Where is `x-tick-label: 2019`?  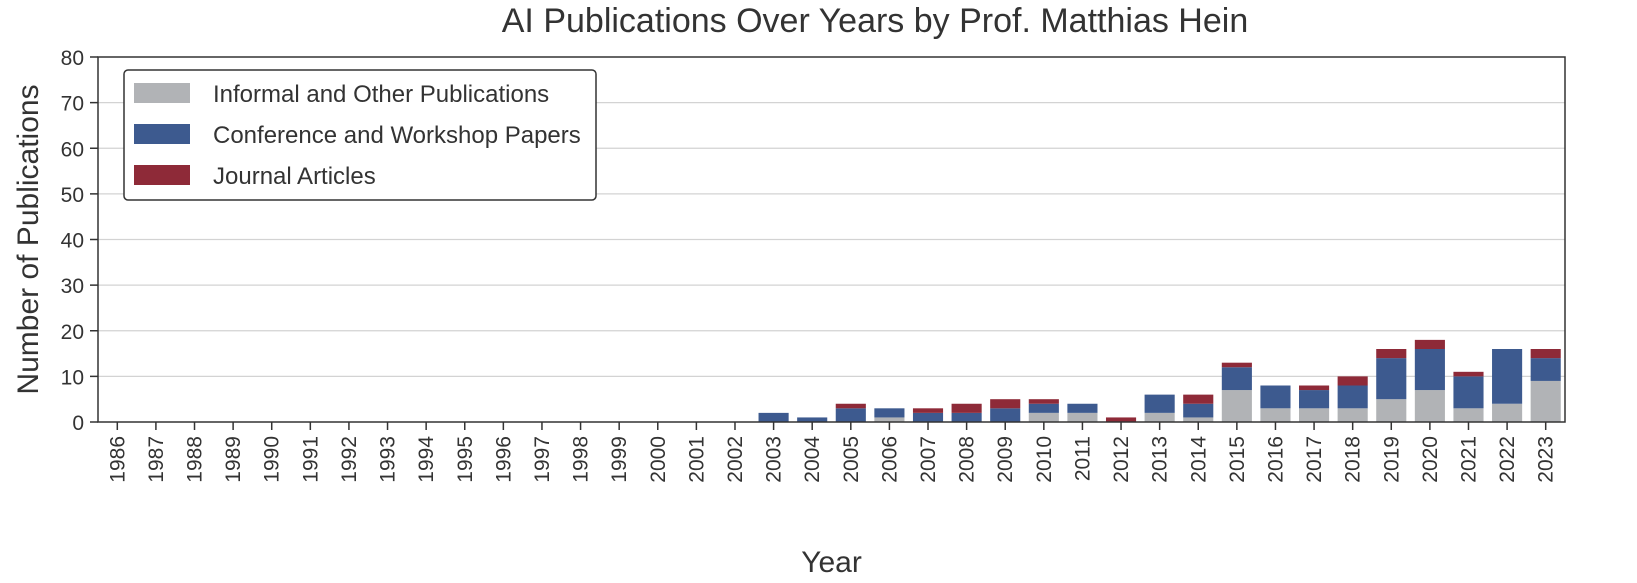 x-tick-label: 2019 is located at coordinates (1391, 459).